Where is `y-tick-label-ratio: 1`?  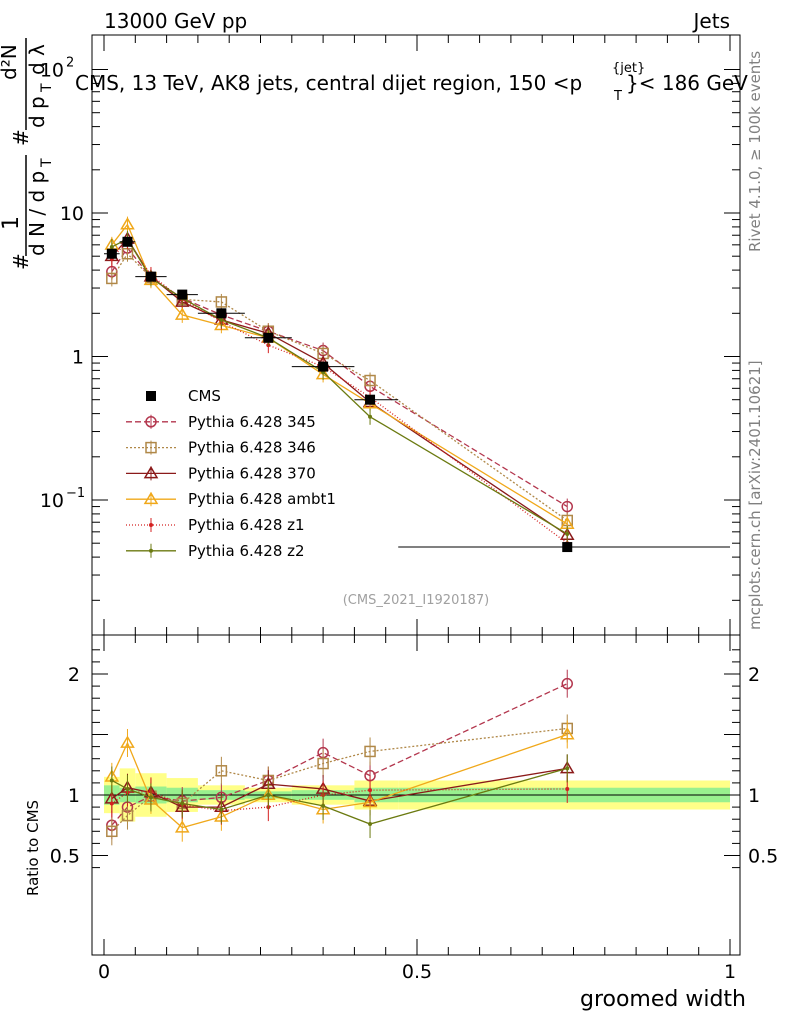 y-tick-label-ratio: 1 is located at coordinates (74, 796).